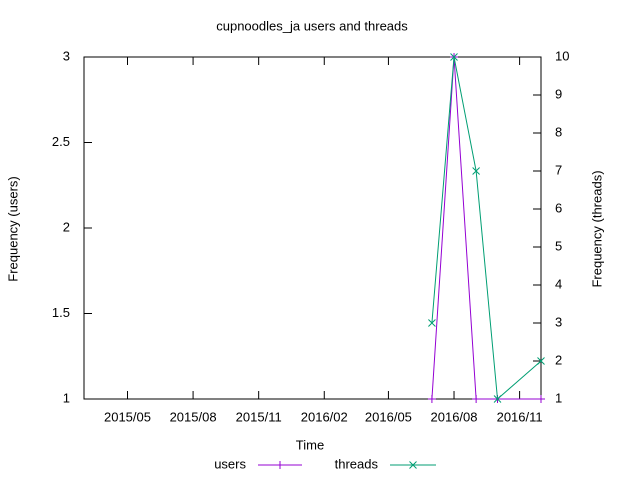 This screenshot has width=640, height=480. Describe the element at coordinates (230, 463) in the screenshot. I see `legend-label: users` at that location.